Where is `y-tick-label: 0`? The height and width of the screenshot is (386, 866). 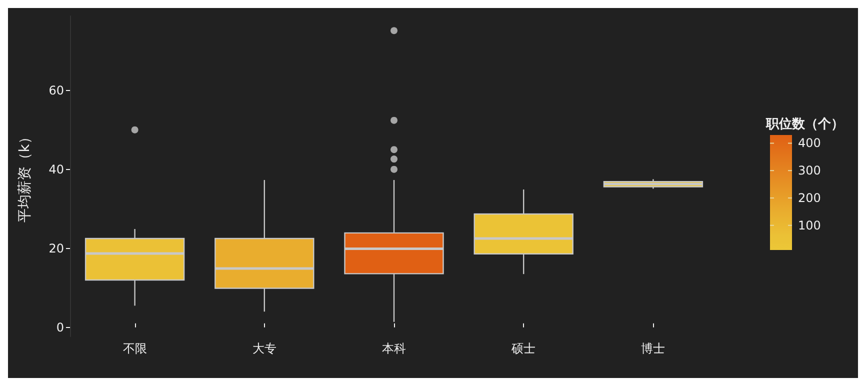
y-tick-label: 0 is located at coordinates (60, 327).